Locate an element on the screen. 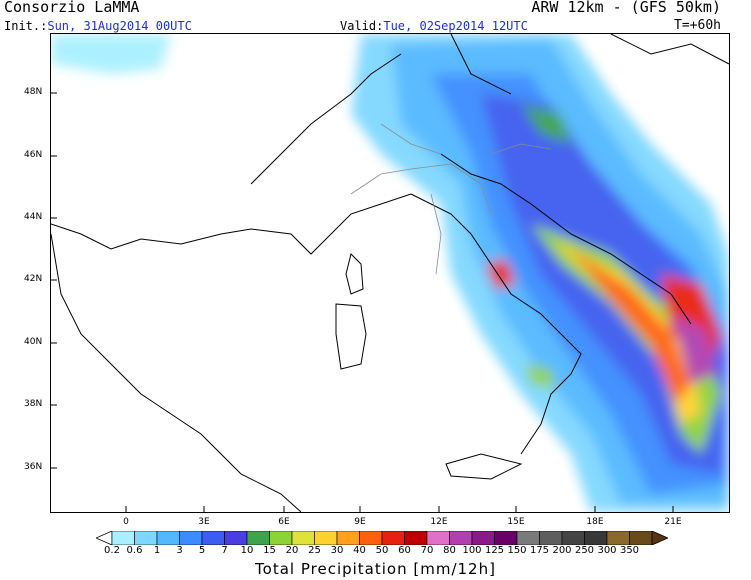 This screenshot has height=580, width=751. scale-label: 3 is located at coordinates (179, 550).